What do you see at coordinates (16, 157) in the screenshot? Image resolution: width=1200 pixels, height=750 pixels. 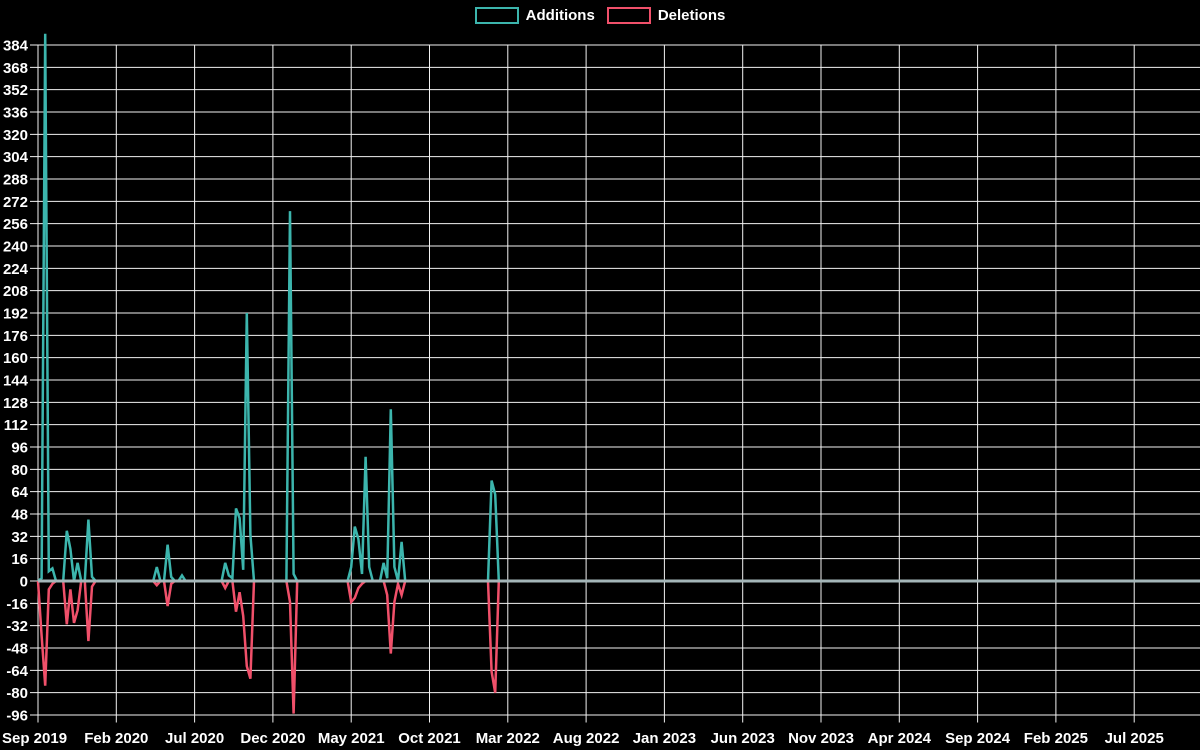 I see `y-tick-label: 304` at bounding box center [16, 157].